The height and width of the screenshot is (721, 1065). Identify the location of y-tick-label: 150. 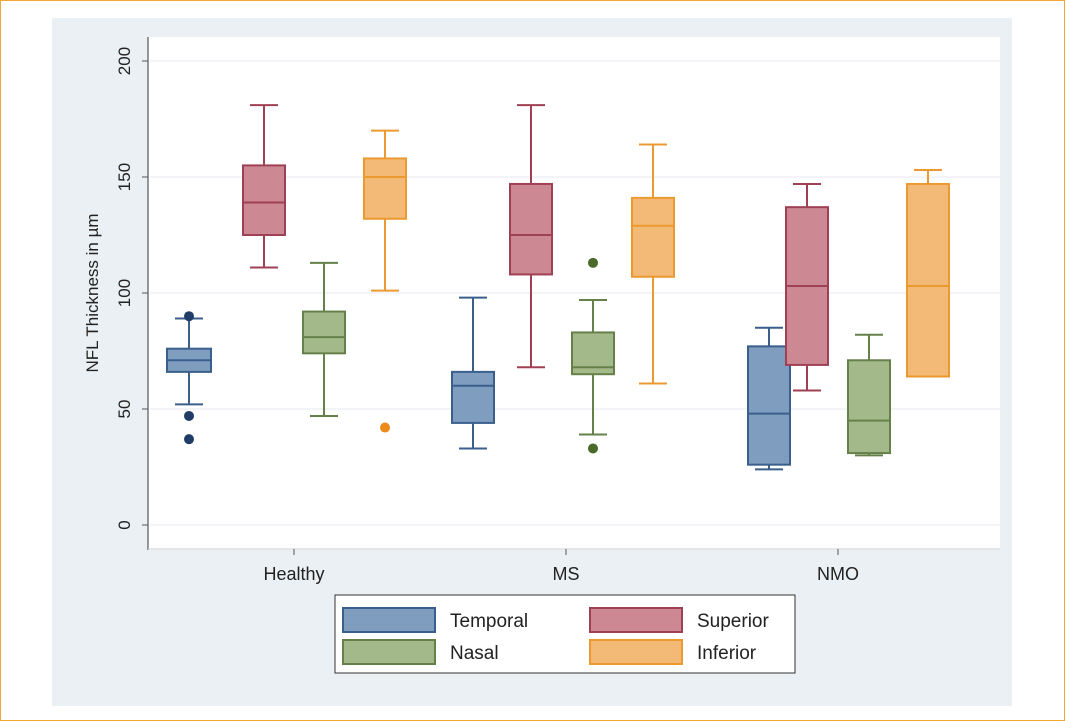
(124, 177).